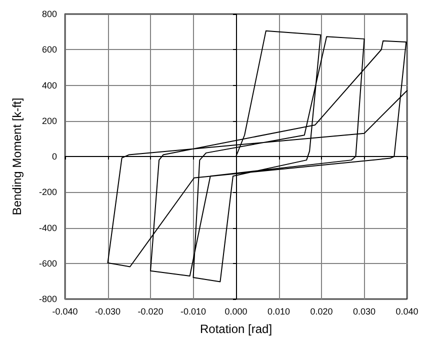  I want to click on y-tick-label: -800, so click(47, 299).